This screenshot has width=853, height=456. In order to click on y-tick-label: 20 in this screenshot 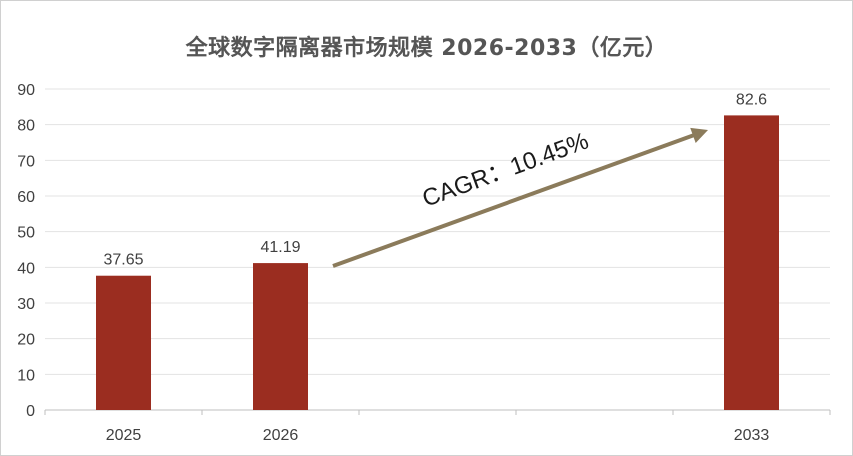, I will do `click(26, 340)`.